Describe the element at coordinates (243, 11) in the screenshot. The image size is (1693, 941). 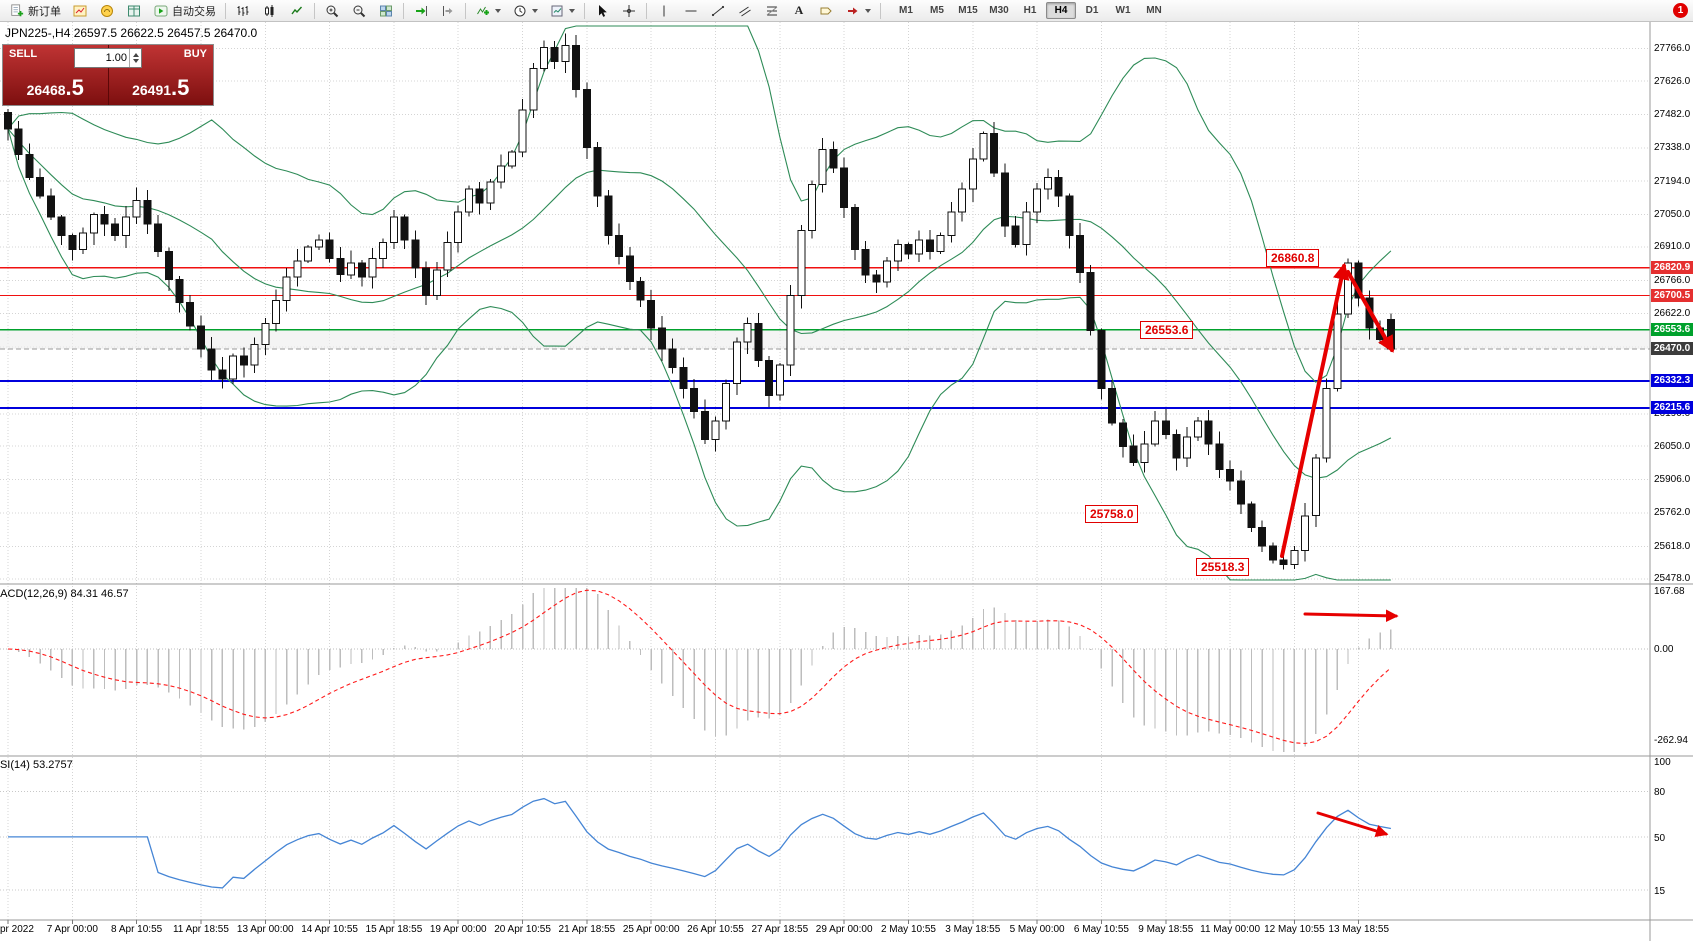
I see `bar-chart-mode-button` at that location.